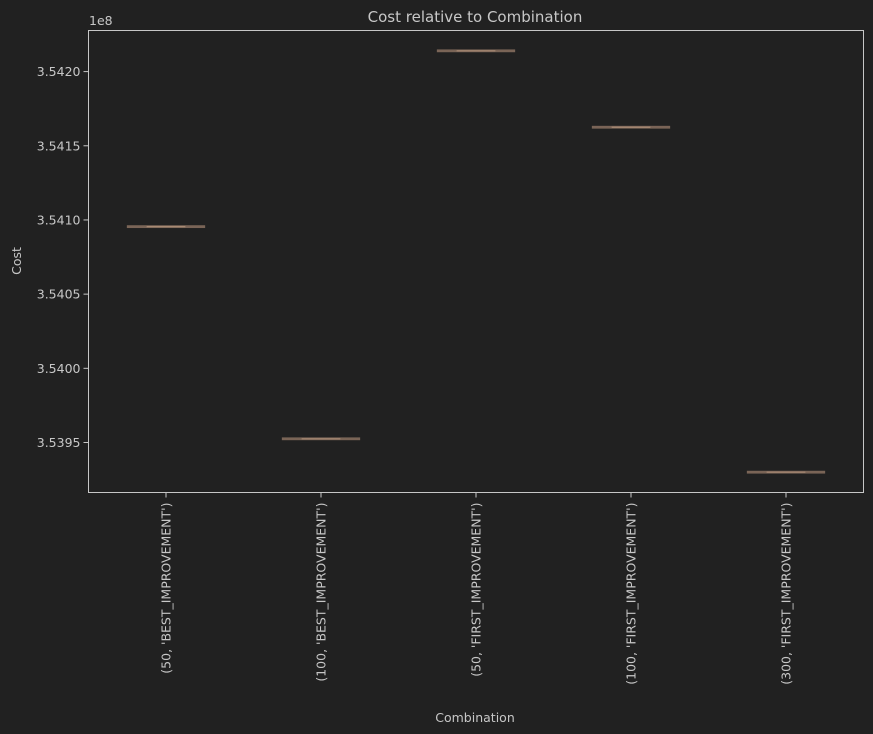  I want to click on y-offset-label: 1e8, so click(101, 20).